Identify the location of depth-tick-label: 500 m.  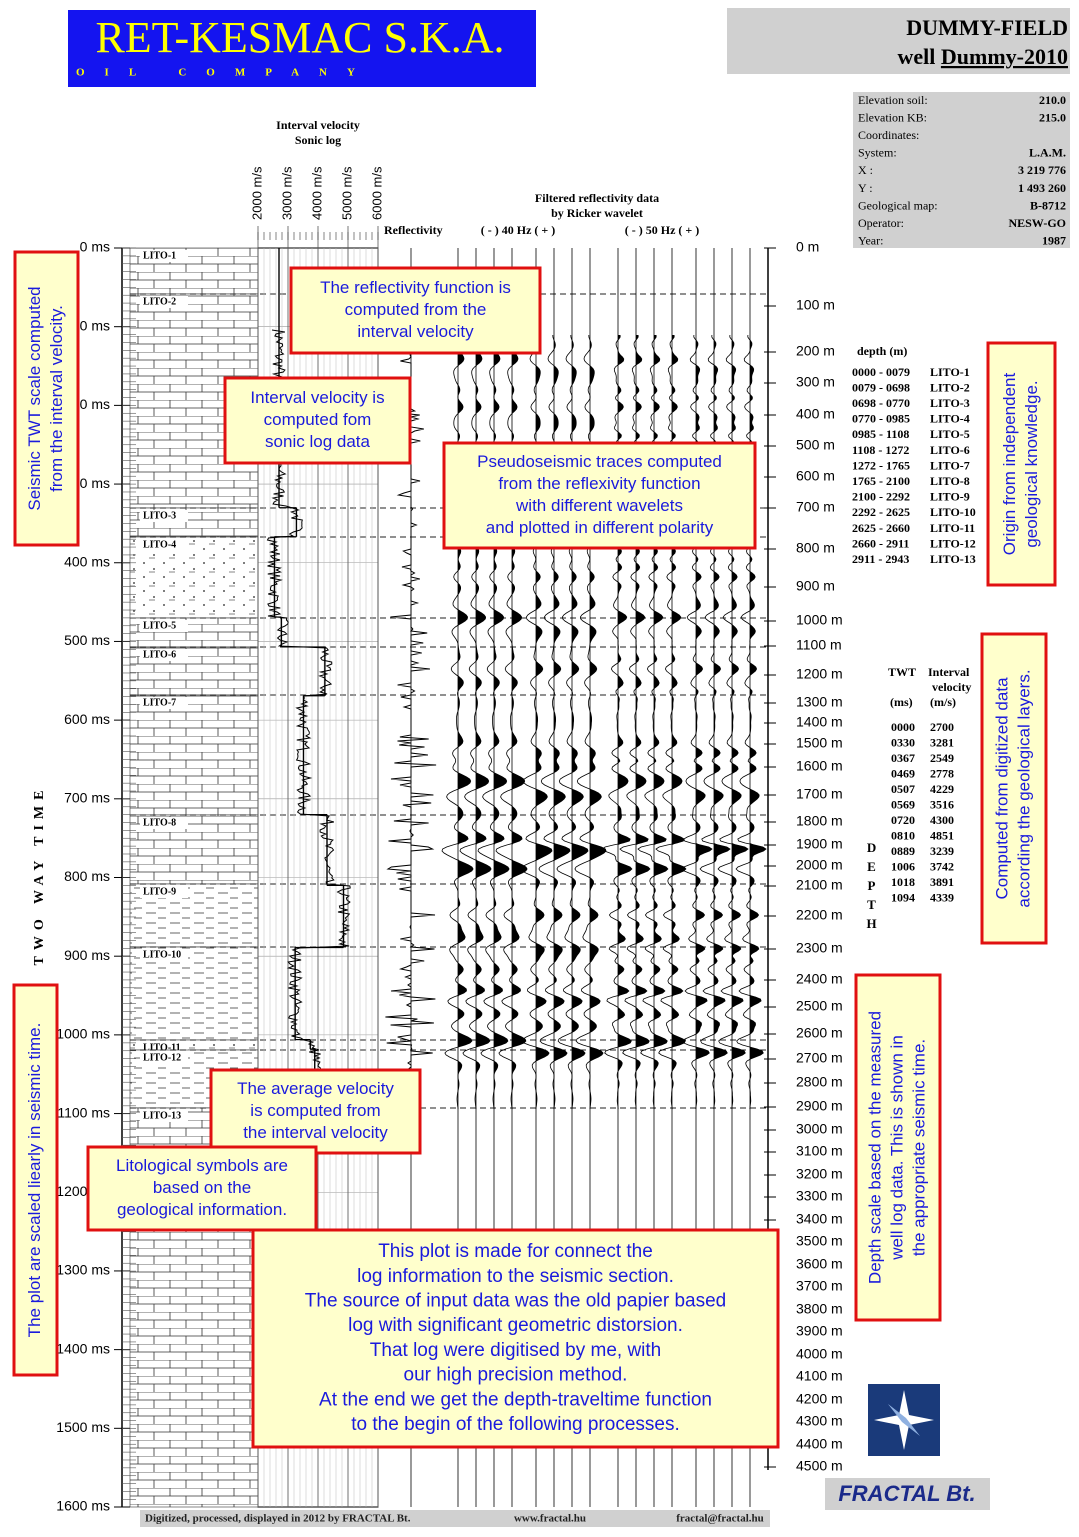
(815, 445).